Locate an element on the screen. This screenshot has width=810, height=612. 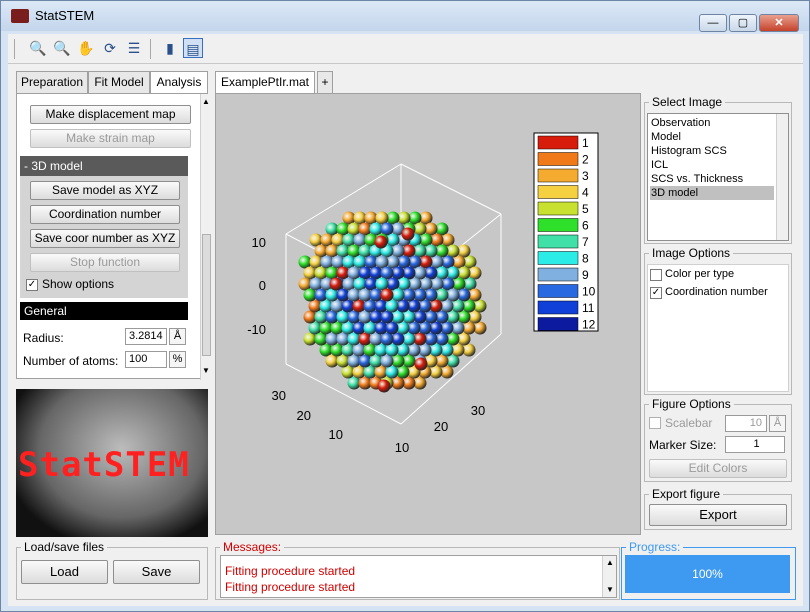
select-image-scrollbar is located at coordinates (782, 177).